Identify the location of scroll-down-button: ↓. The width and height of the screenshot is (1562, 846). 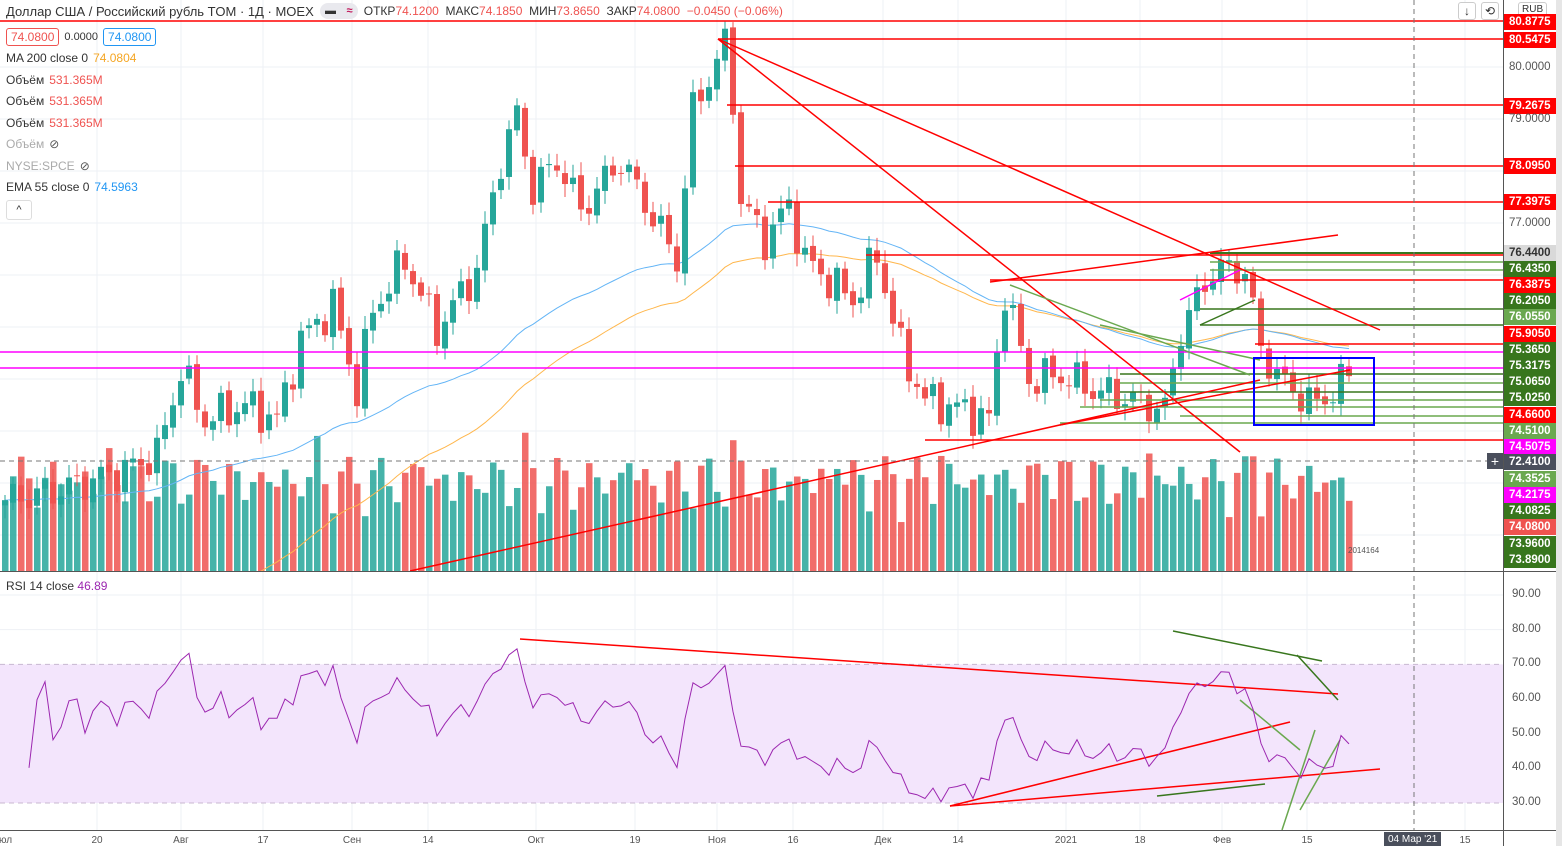
(1467, 11).